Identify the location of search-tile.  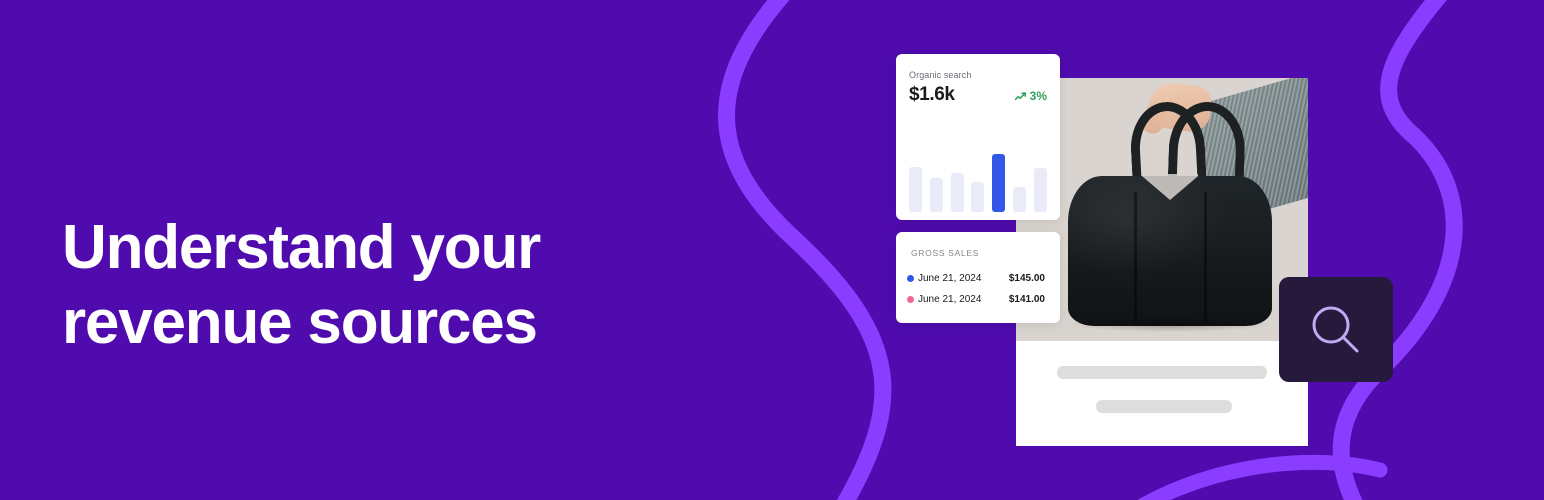
(1336, 329).